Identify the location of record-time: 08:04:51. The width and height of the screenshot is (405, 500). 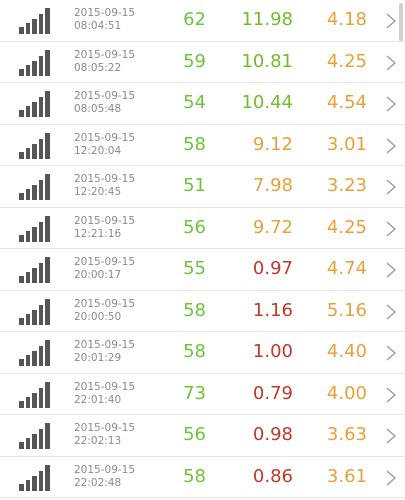
(98, 26).